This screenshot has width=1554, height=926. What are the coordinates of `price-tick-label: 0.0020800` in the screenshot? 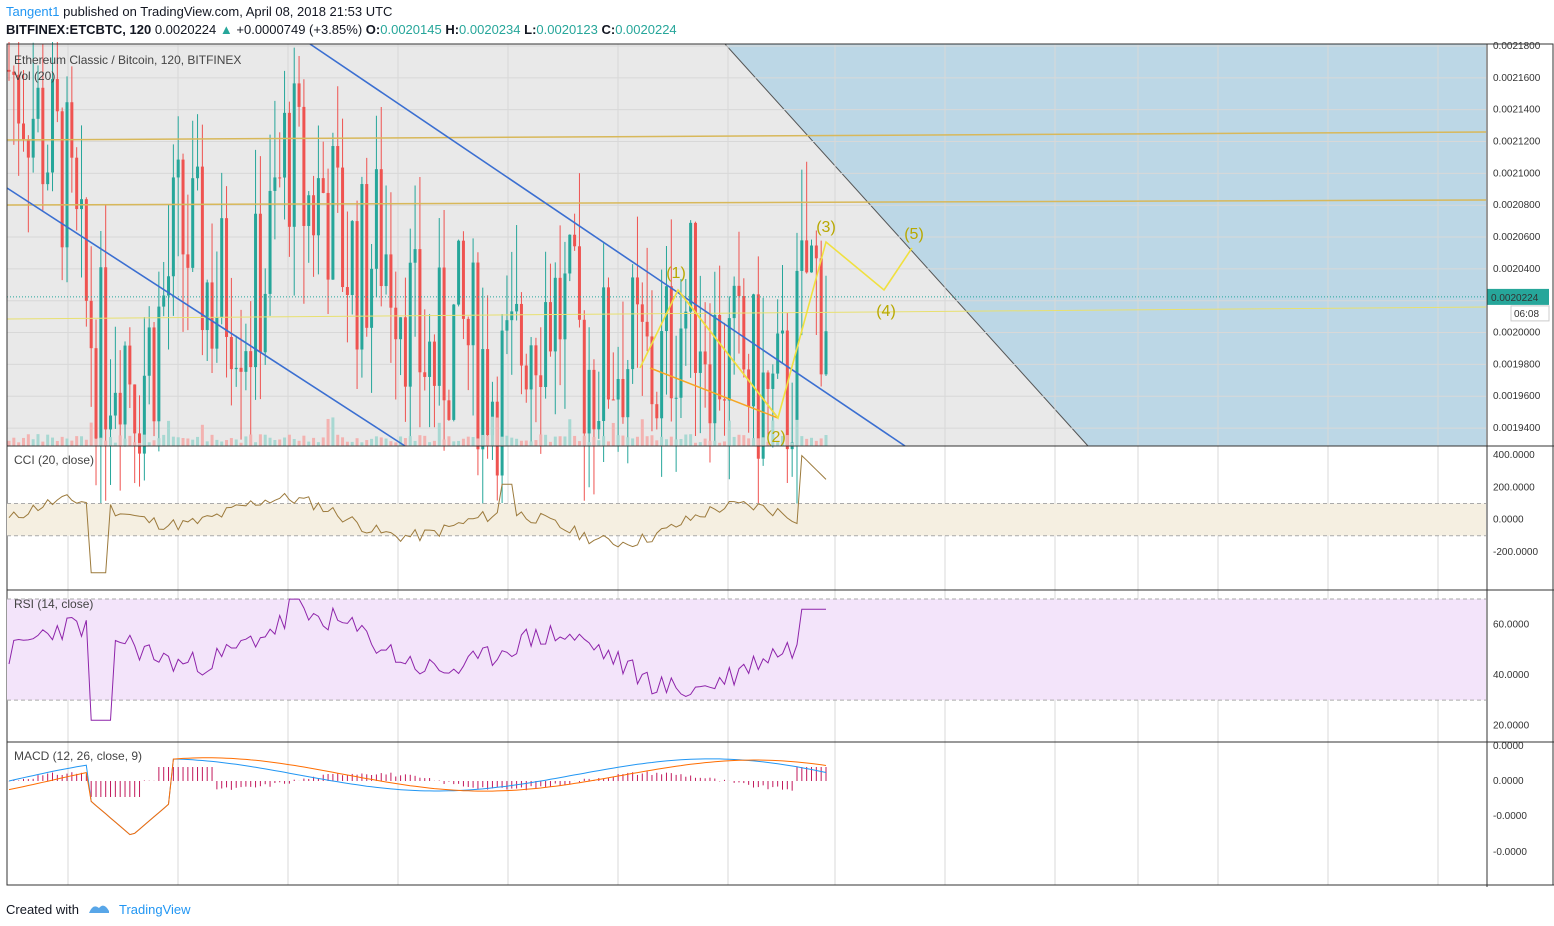 It's located at (1517, 205).